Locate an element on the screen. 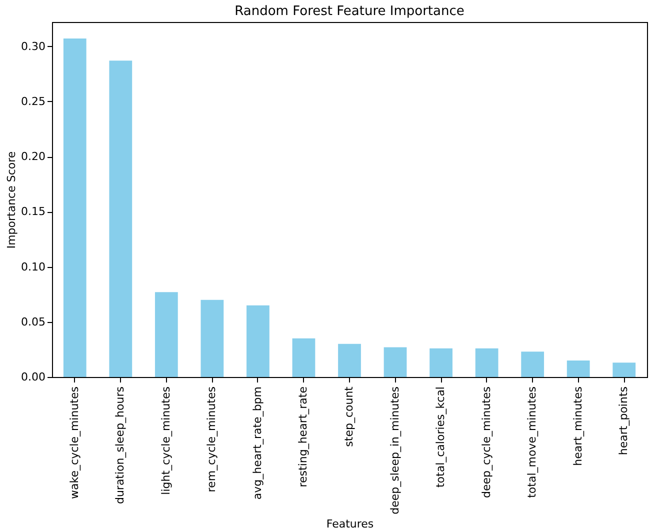  y-axis-title: Importance Score is located at coordinates (11, 200).